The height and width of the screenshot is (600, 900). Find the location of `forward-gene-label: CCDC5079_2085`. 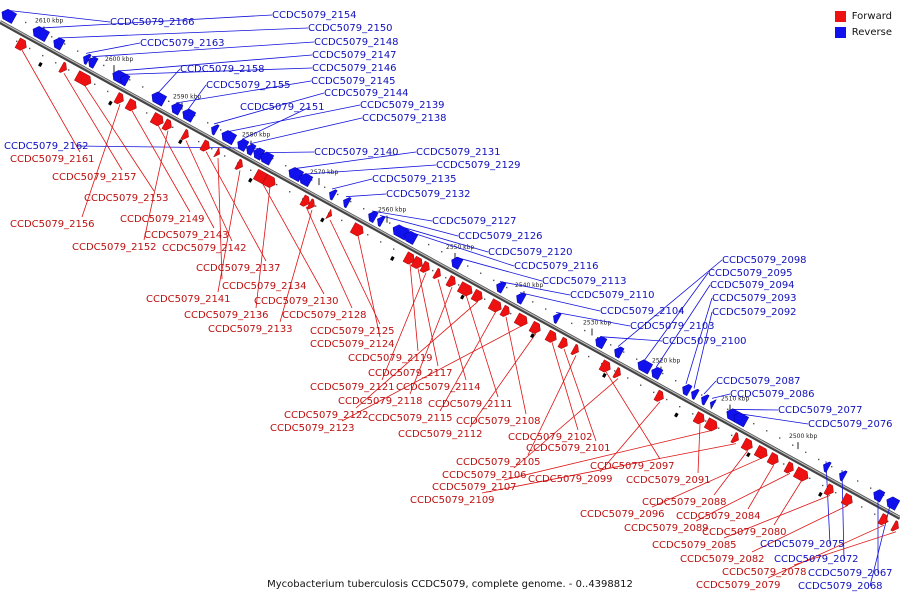

forward-gene-label: CCDC5079_2085 is located at coordinates (694, 545).